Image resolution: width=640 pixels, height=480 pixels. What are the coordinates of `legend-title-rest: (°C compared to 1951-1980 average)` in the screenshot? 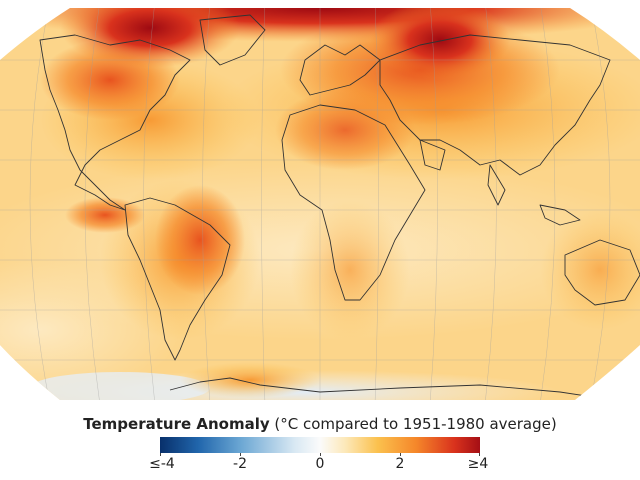 It's located at (413, 424).